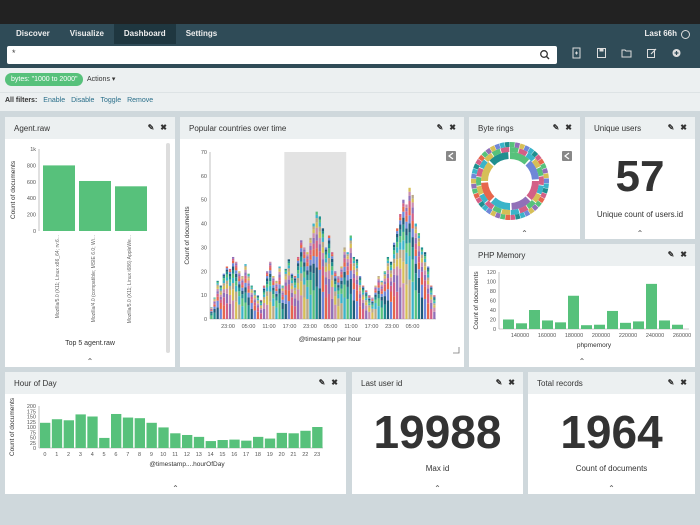 The image size is (700, 525). What do you see at coordinates (54, 100) in the screenshot?
I see `enable-filters-link: Enable` at bounding box center [54, 100].